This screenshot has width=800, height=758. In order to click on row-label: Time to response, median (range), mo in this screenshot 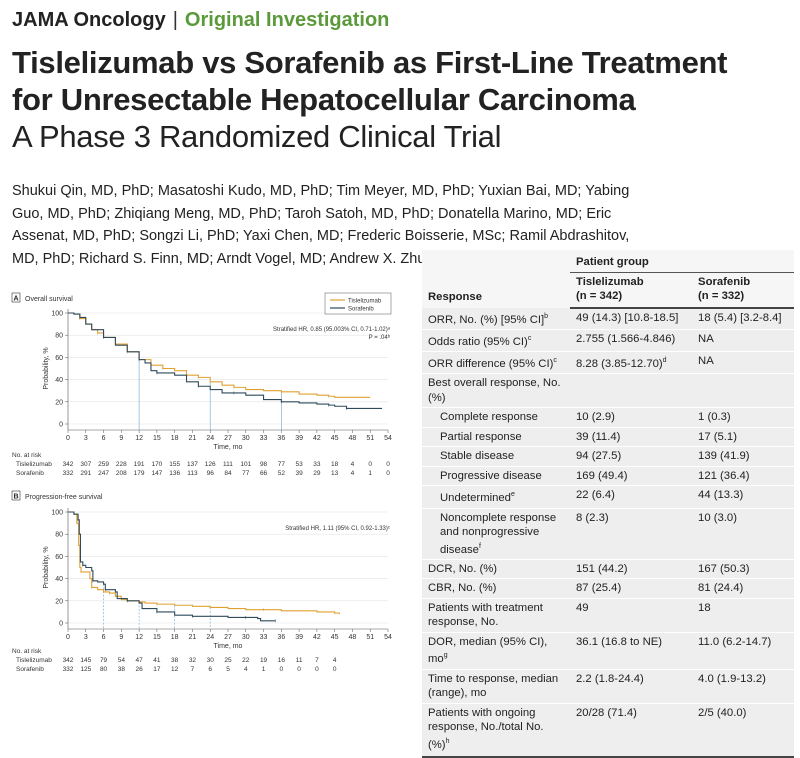, I will do `click(496, 686)`.